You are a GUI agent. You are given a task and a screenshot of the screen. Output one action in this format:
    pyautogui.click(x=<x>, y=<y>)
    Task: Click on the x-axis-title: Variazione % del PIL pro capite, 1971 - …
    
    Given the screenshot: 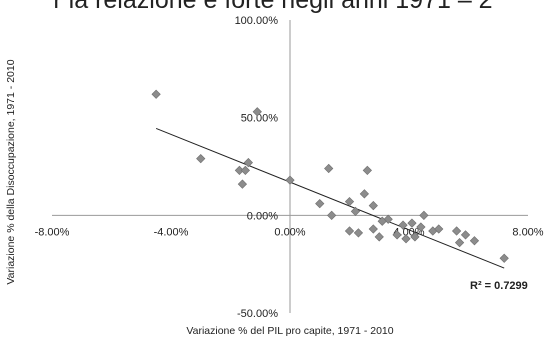 What is the action you would take?
    pyautogui.click(x=289, y=331)
    